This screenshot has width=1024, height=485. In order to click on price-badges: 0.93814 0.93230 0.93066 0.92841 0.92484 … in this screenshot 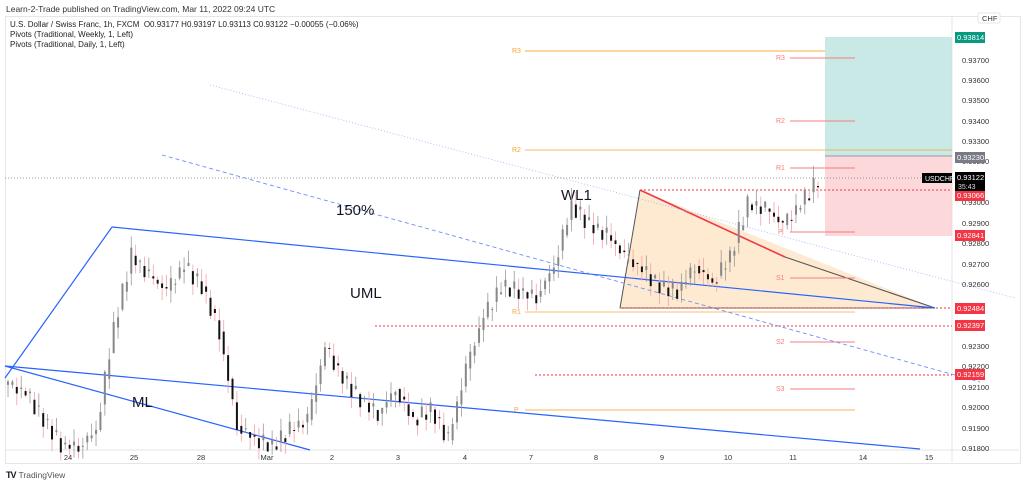, I will do `click(970, 206)`.